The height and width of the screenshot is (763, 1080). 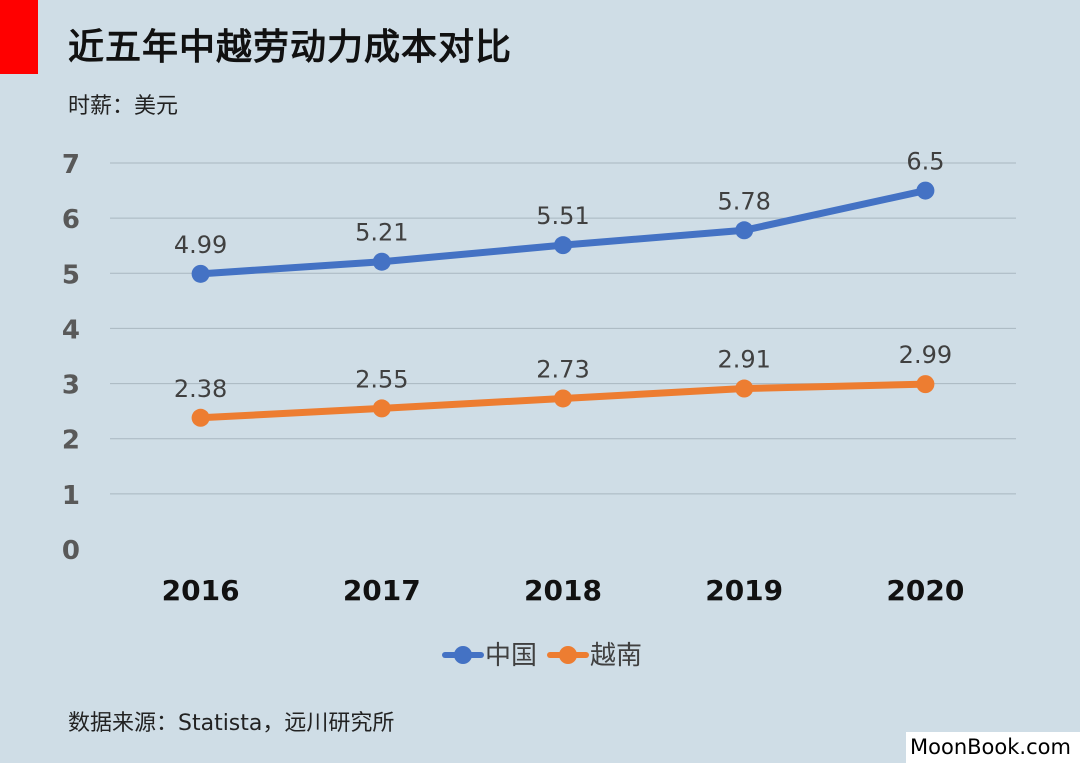 What do you see at coordinates (616, 656) in the screenshot?
I see `legend-label: 越南` at bounding box center [616, 656].